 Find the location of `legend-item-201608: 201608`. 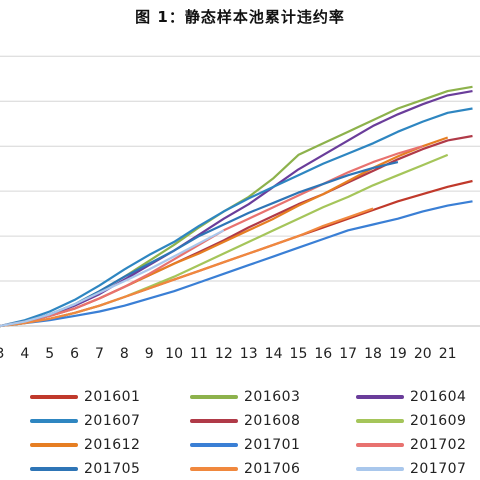

legend-item-201608: 201608 is located at coordinates (245, 421).